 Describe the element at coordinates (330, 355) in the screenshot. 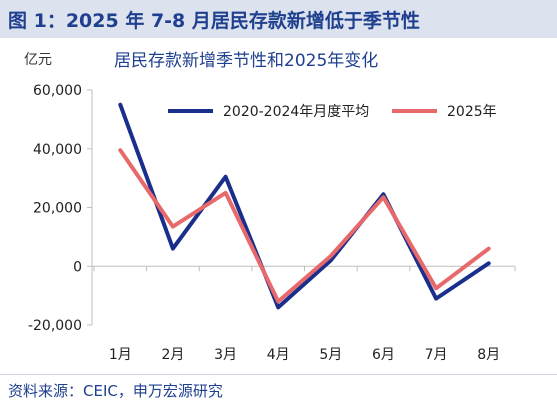

I see `x-tick-label: 5月` at that location.